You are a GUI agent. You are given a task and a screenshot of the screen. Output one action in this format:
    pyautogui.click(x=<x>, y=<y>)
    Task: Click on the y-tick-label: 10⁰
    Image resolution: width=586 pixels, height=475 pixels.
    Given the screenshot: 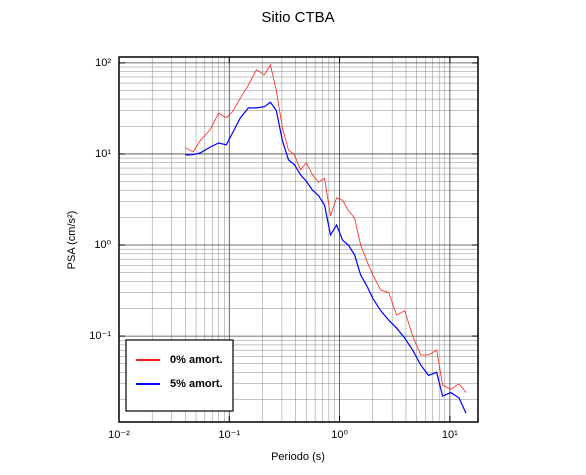 What is the action you would take?
    pyautogui.click(x=102, y=245)
    